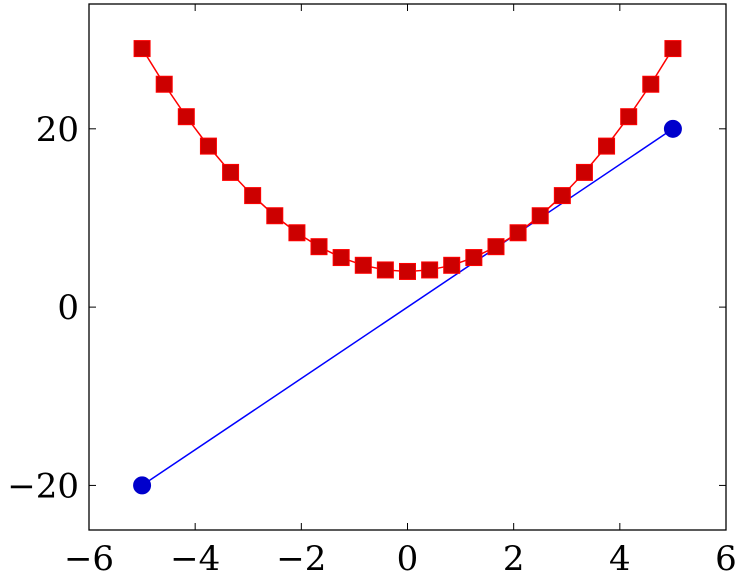  What do you see at coordinates (89, 558) in the screenshot?
I see `x-tick-label: −6` at bounding box center [89, 558].